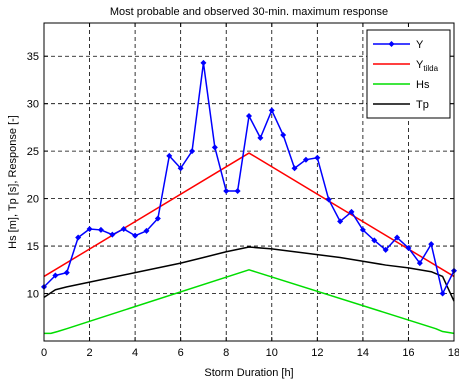 Image resolution: width=459 pixels, height=388 pixels. I want to click on y-tick-label: 25, so click(33, 152).